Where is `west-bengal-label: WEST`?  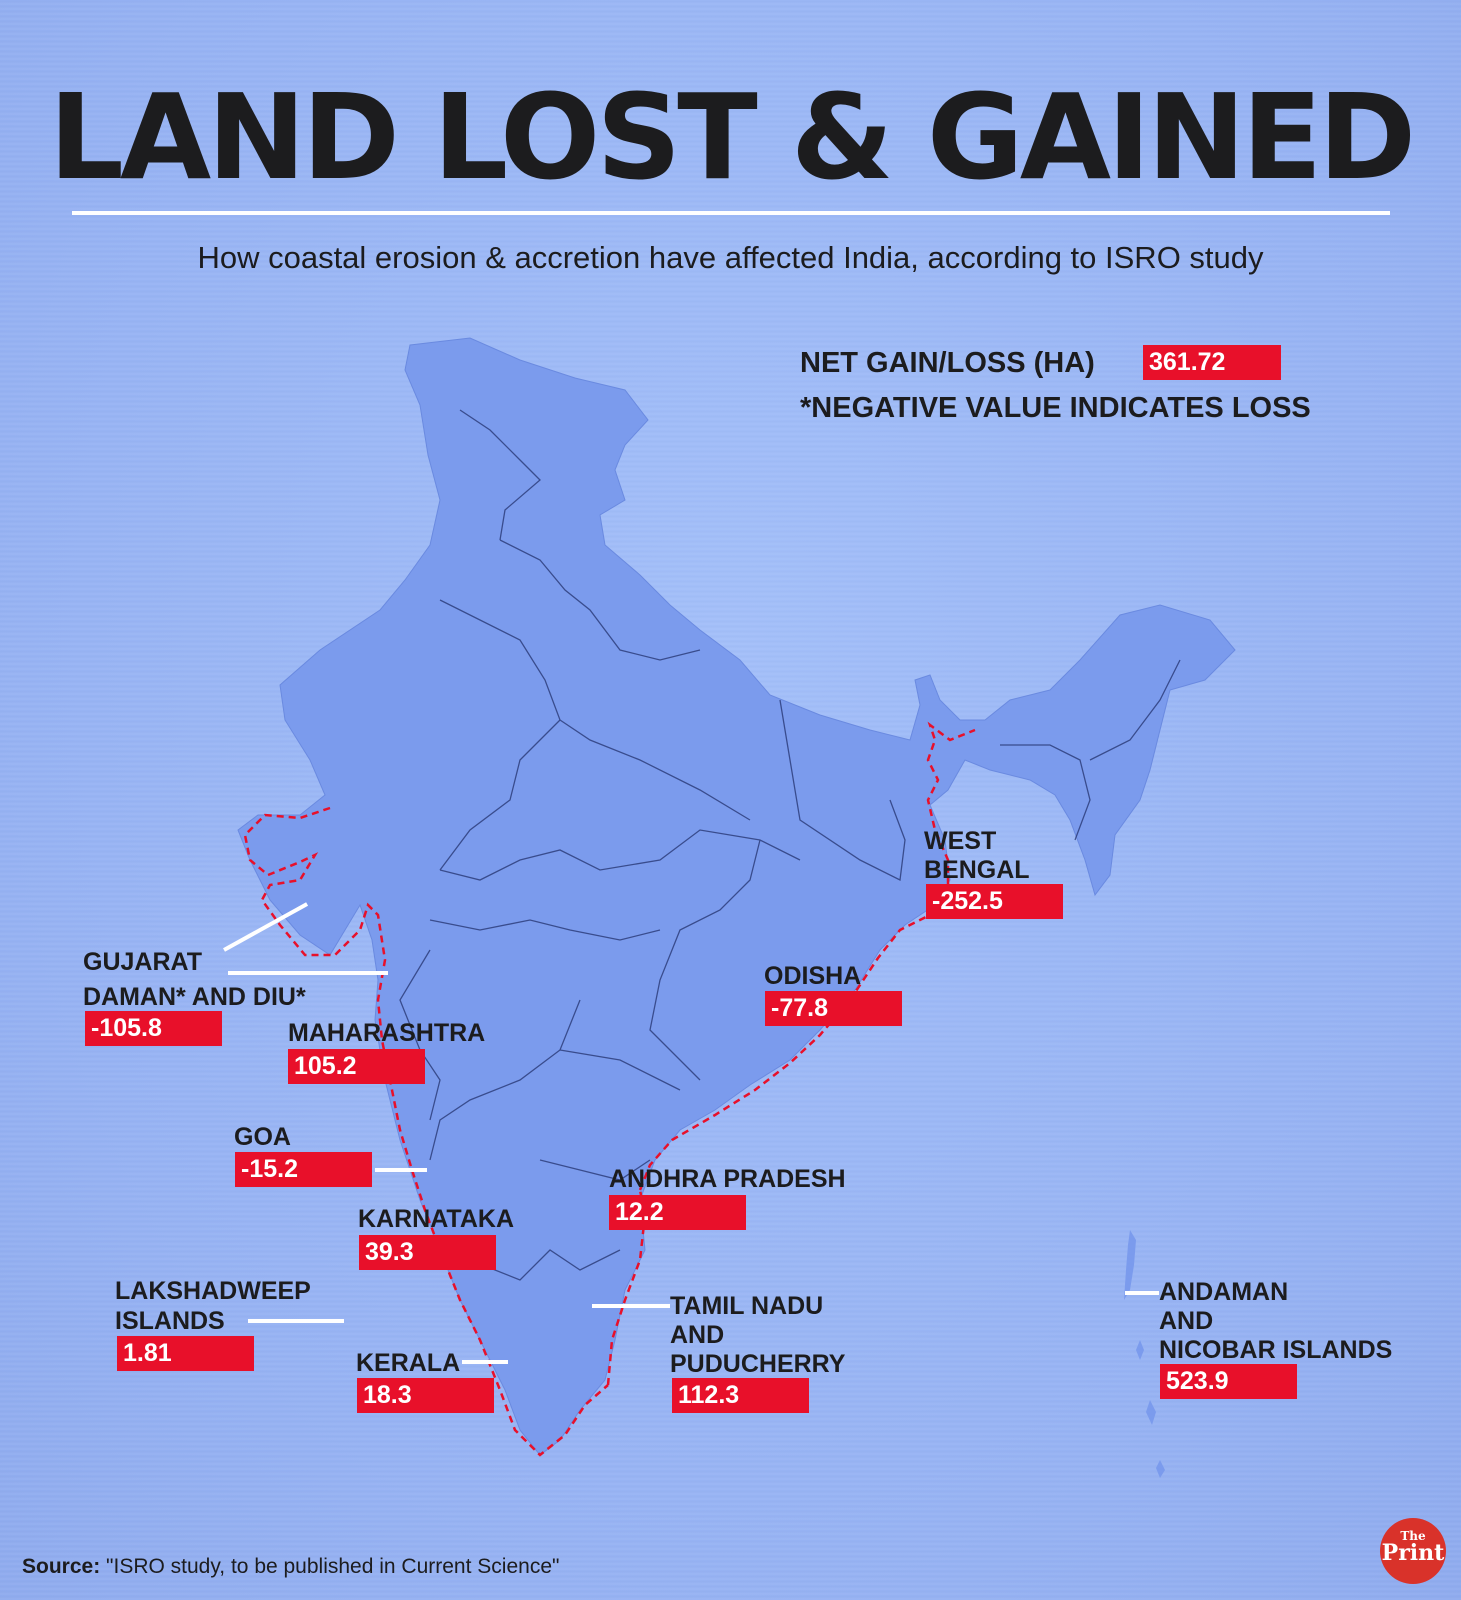
west-bengal-label: WEST is located at coordinates (960, 841).